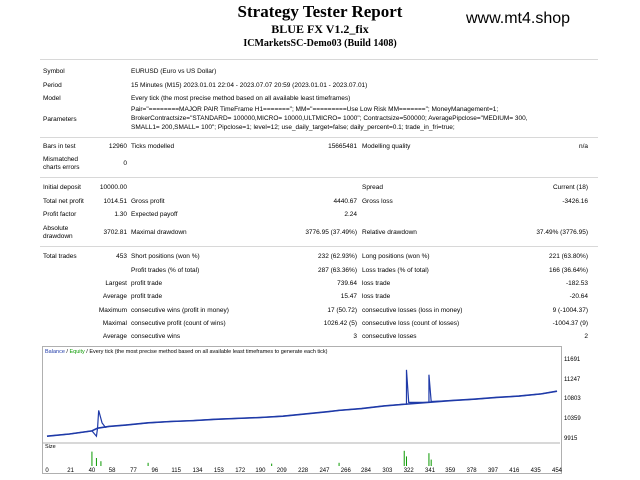  Describe the element at coordinates (281, 471) in the screenshot. I see `x-tick-label: 209` at that location.